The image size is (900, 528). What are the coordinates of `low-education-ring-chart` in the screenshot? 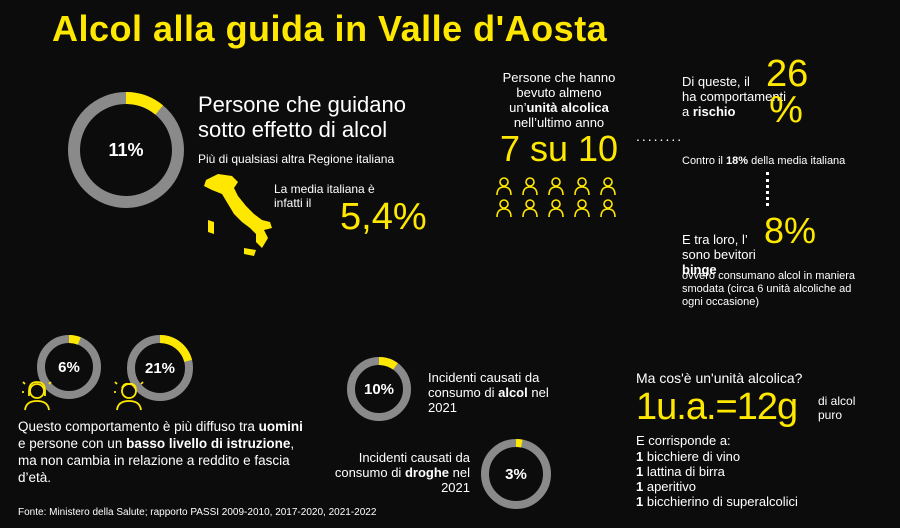 It's located at (160, 368).